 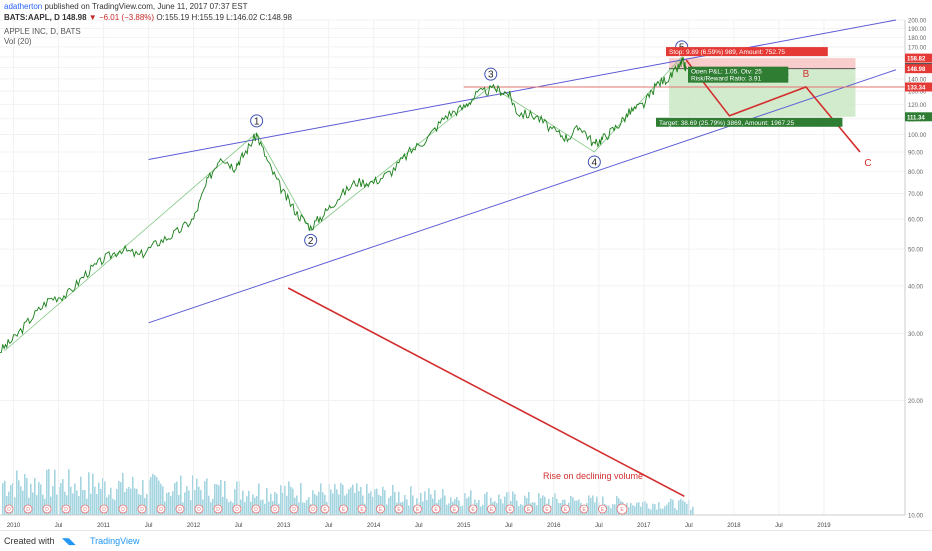 What do you see at coordinates (509, 526) in the screenshot?
I see `x-tick-label: Jul` at bounding box center [509, 526].